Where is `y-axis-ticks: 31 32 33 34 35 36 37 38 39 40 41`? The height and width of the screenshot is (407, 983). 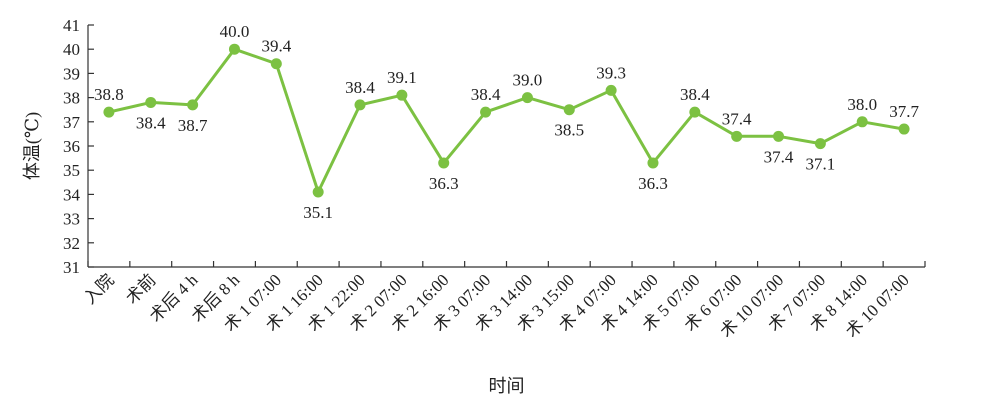
y-axis-ticks: 31 32 33 34 35 36 37 38 39 40 41 is located at coordinates (78, 146).